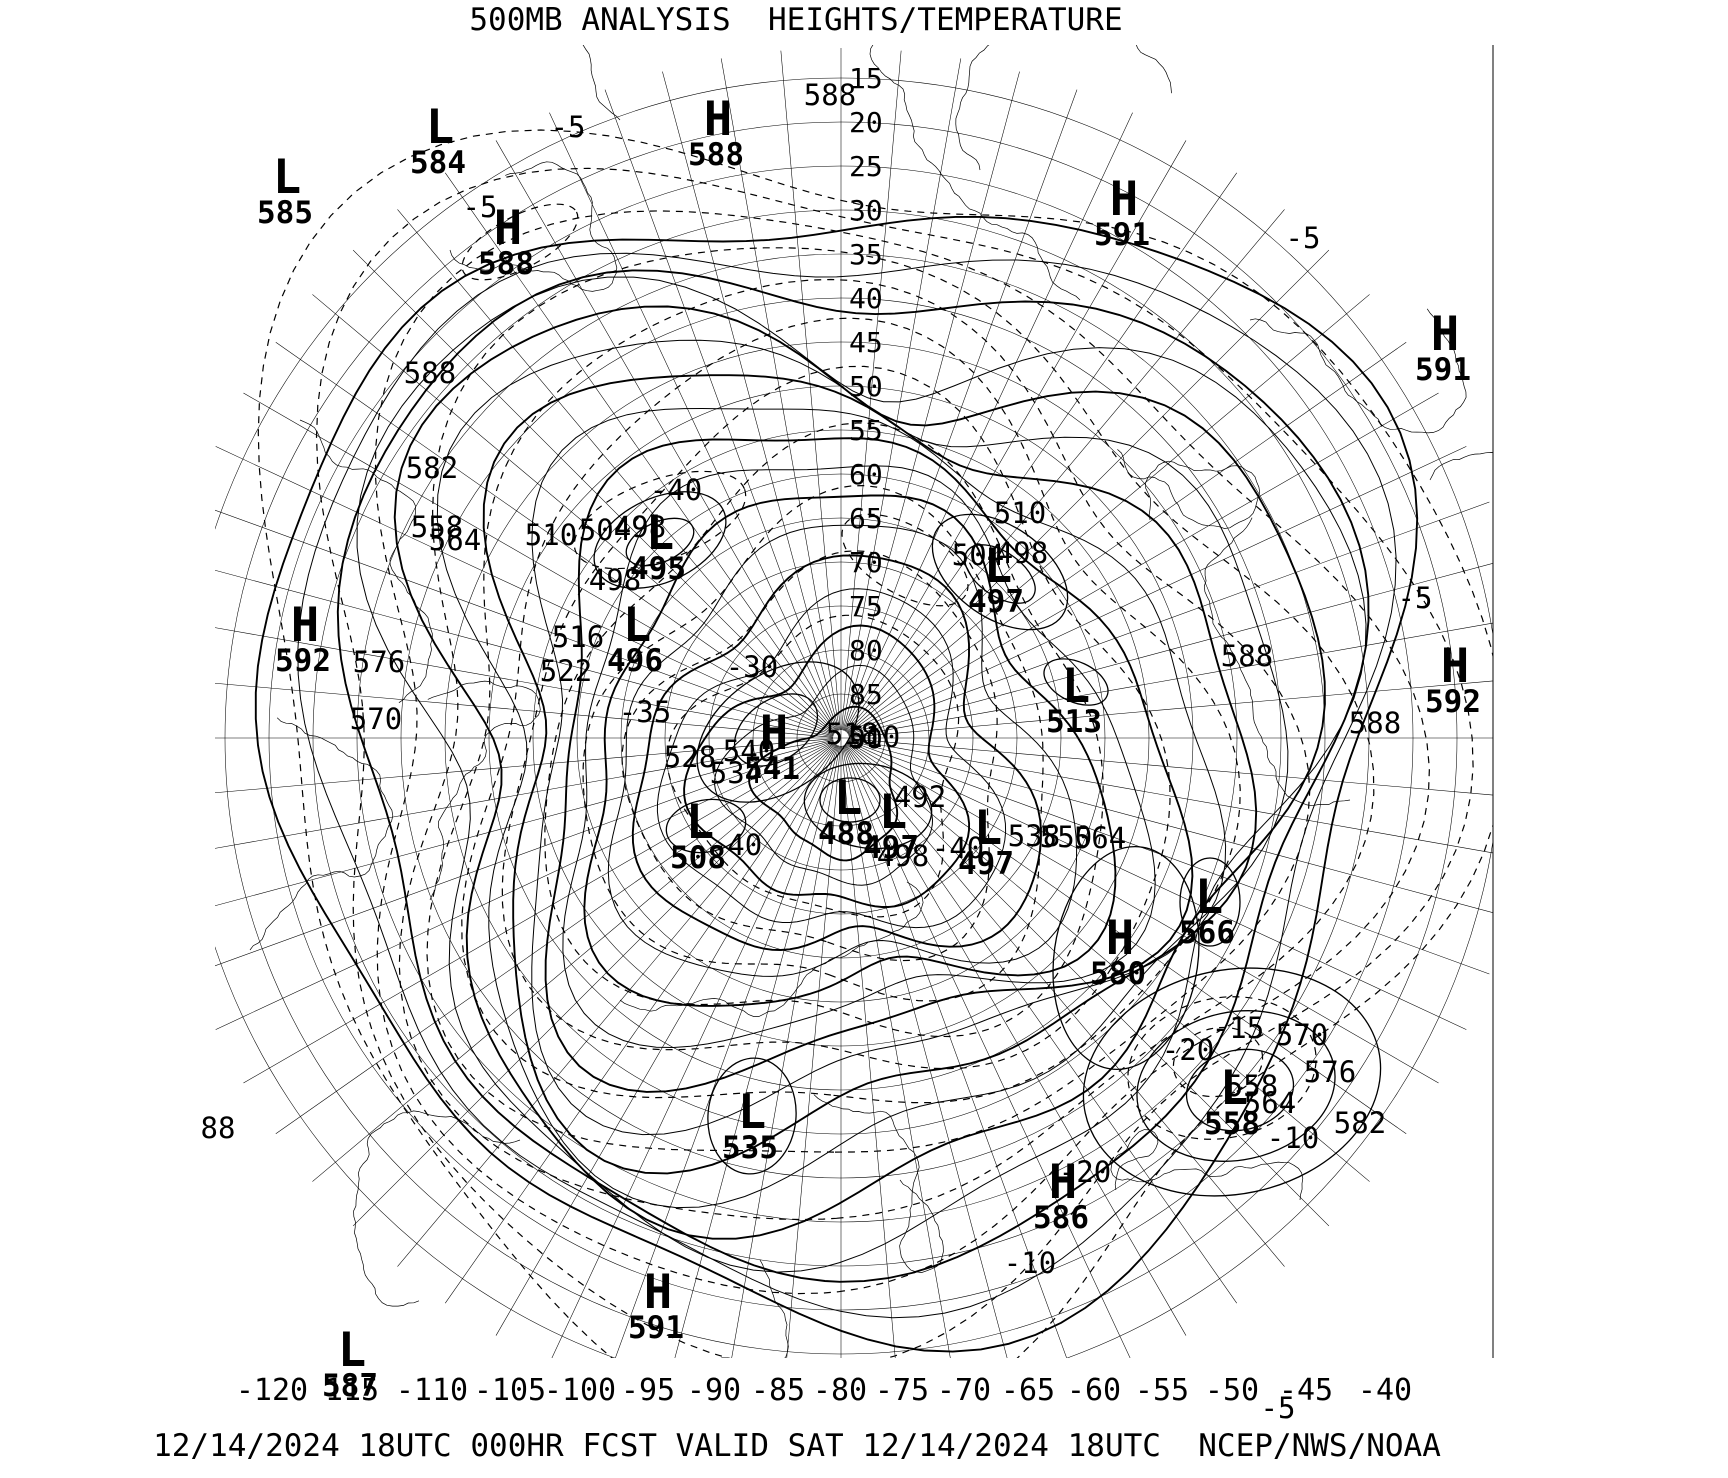 The image size is (1728, 1478). What do you see at coordinates (866, 386) in the screenshot?
I see `lat-label-50: 50` at bounding box center [866, 386].